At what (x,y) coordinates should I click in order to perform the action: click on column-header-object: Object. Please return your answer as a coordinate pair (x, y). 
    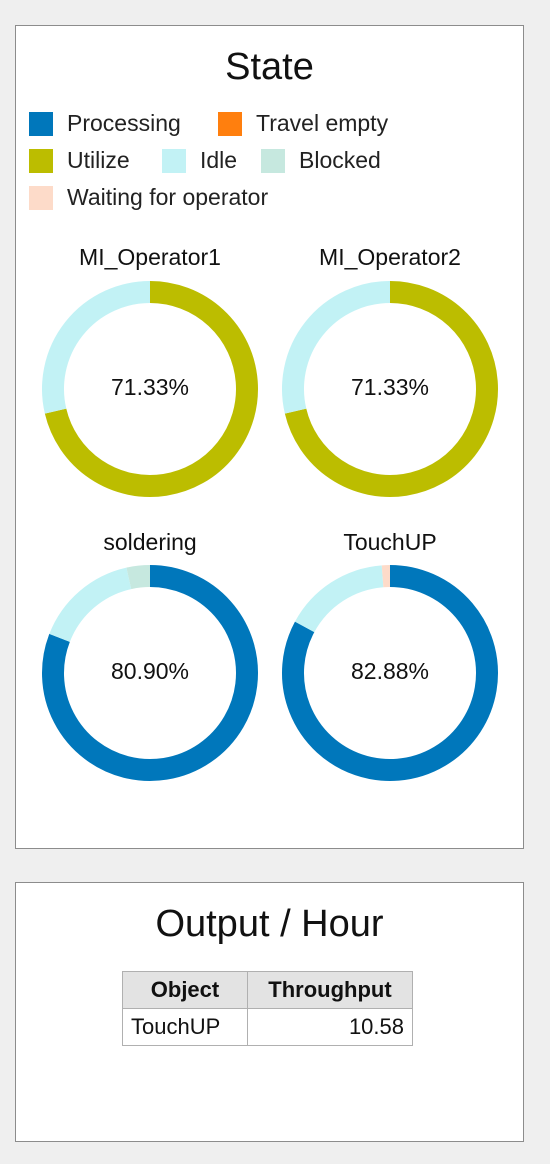
    Looking at the image, I should click on (185, 990).